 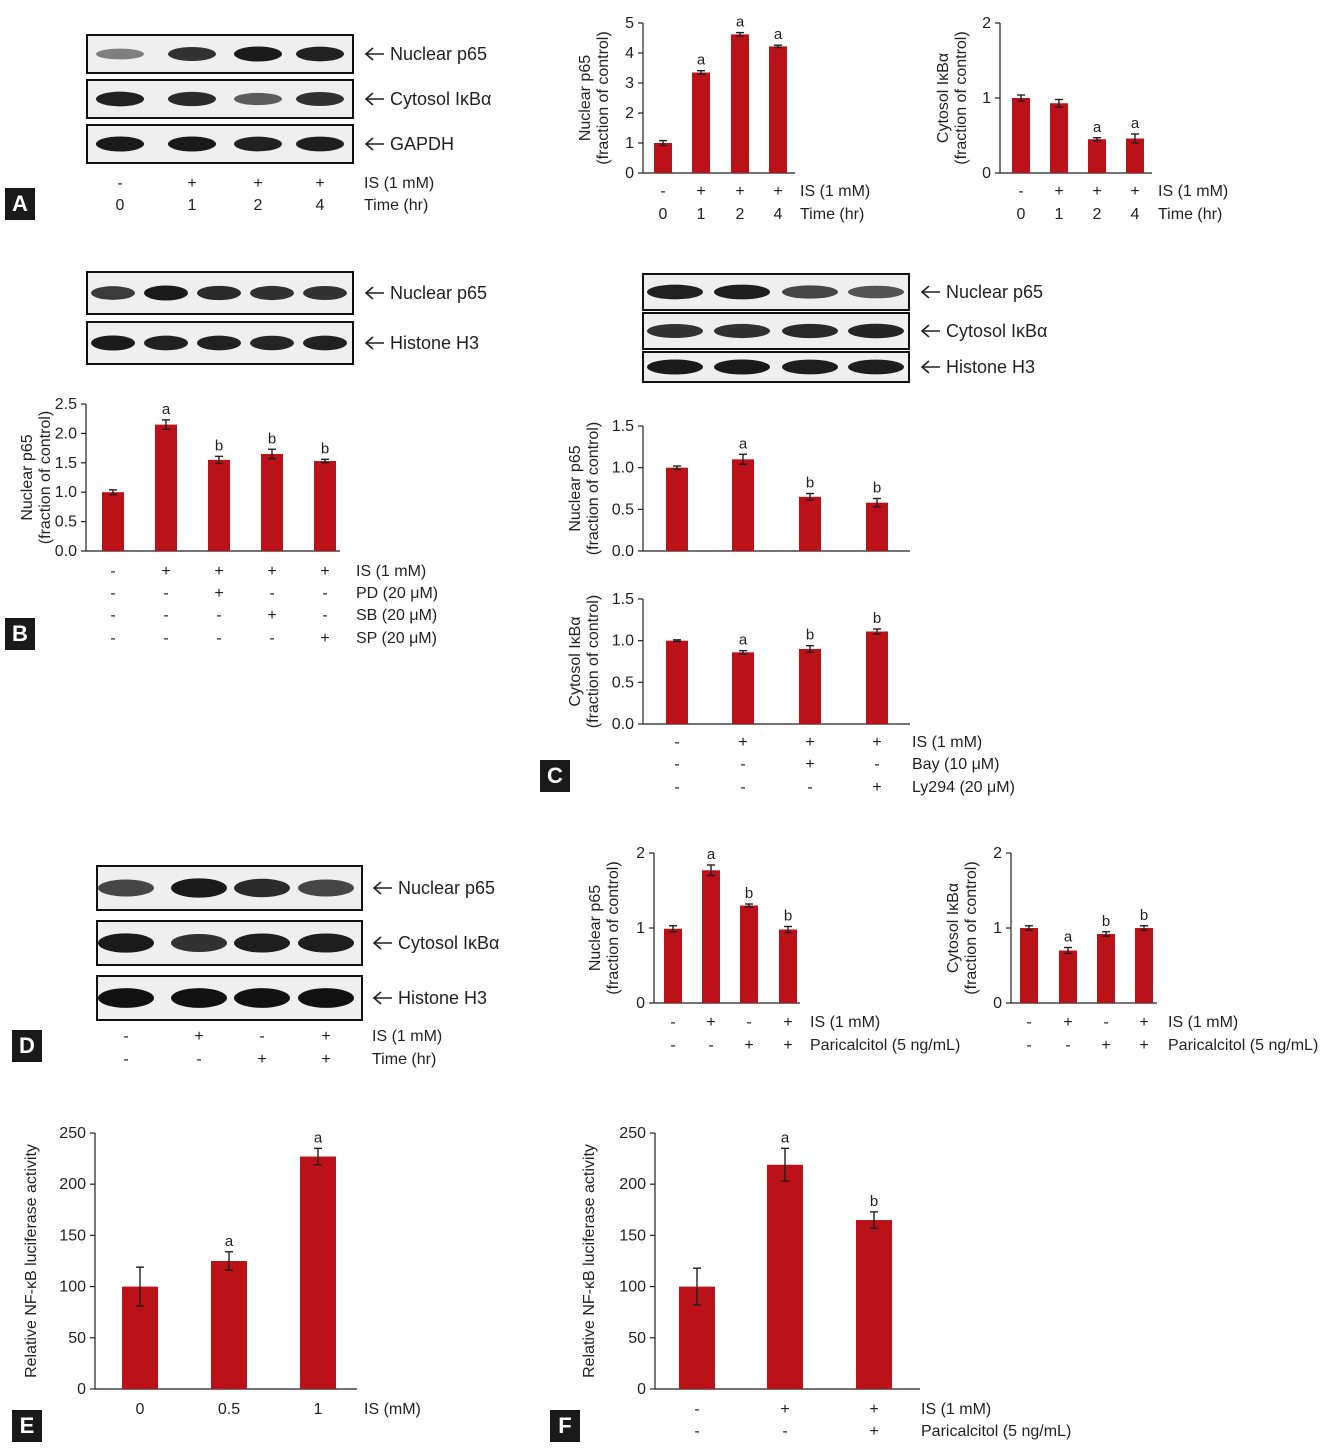 I want to click on y-tick-label: 4, so click(x=629, y=53).